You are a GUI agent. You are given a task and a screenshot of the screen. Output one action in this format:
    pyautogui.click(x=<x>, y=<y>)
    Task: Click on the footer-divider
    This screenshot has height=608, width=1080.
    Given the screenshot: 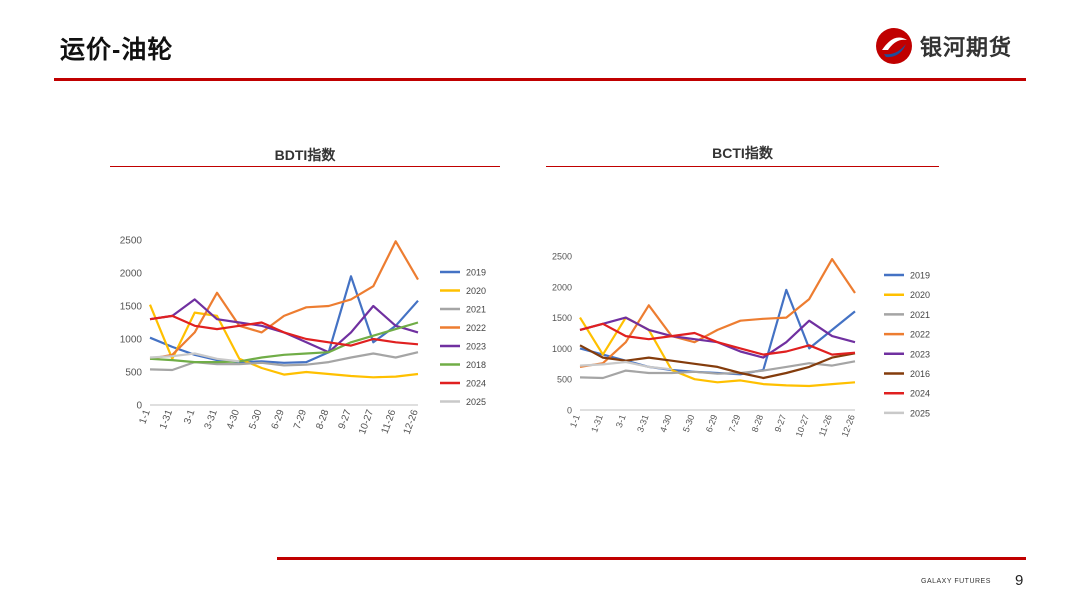 What is the action you would take?
    pyautogui.click(x=651, y=558)
    